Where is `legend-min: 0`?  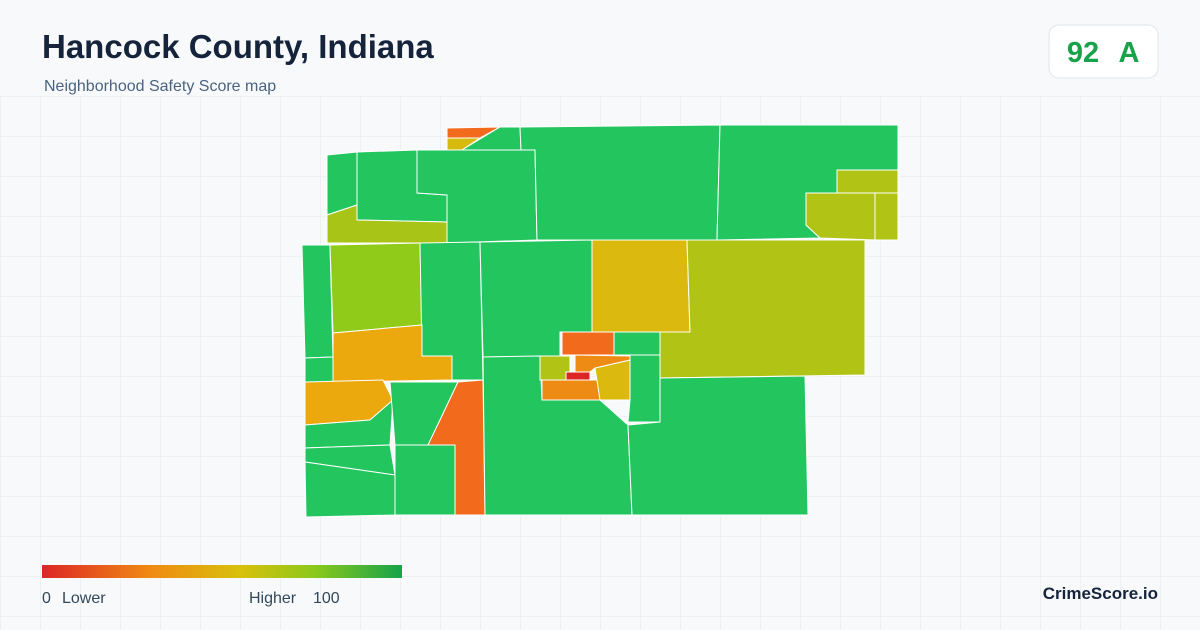
legend-min: 0 is located at coordinates (46, 598).